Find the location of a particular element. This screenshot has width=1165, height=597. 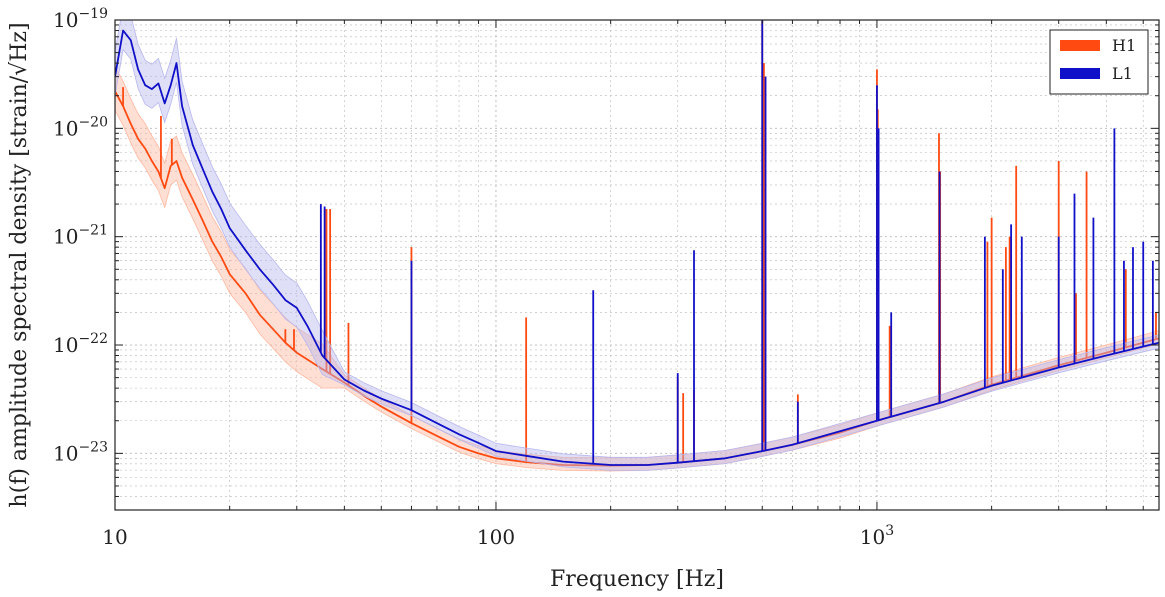

x-axis-label: Frequency [Hz] is located at coordinates (637, 579).